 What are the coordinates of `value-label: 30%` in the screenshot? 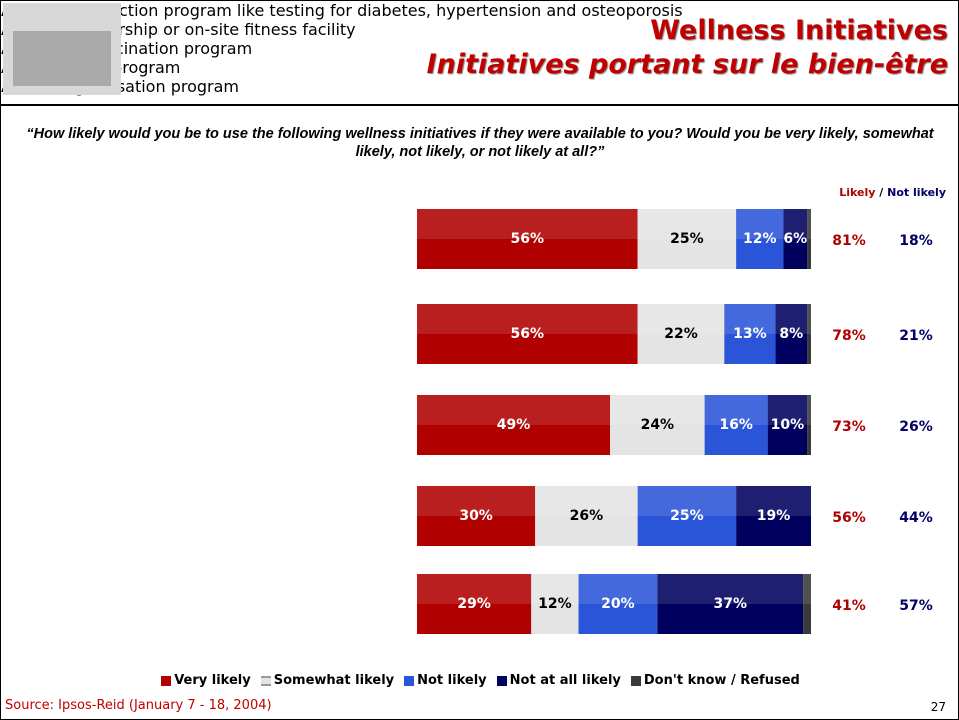 It's located at (476, 516).